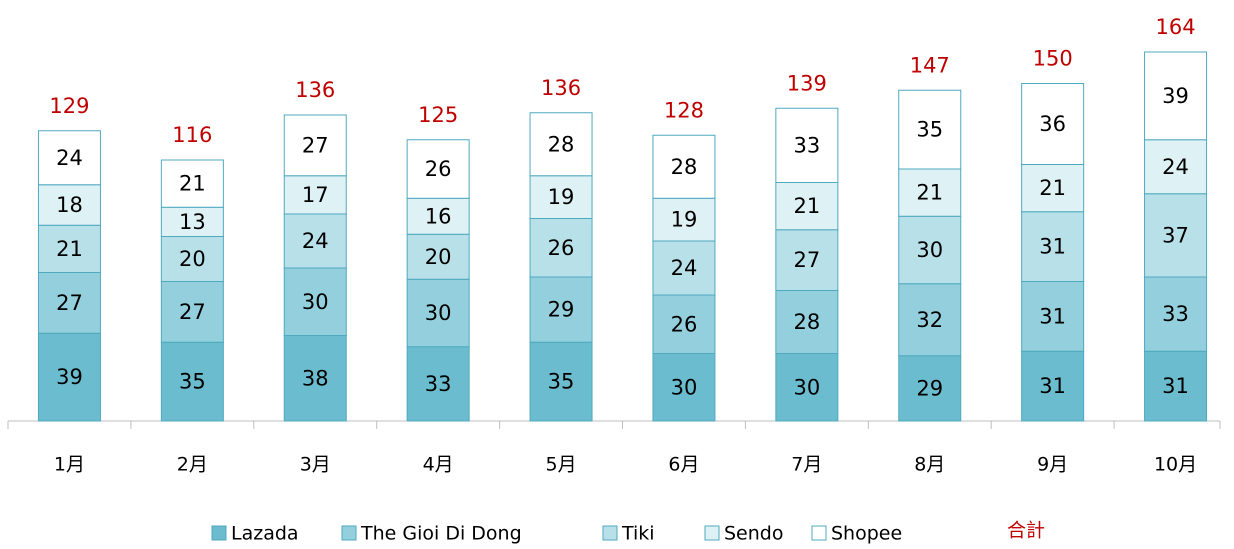 The image size is (1234, 549). I want to click on data-label: 37, so click(1175, 235).